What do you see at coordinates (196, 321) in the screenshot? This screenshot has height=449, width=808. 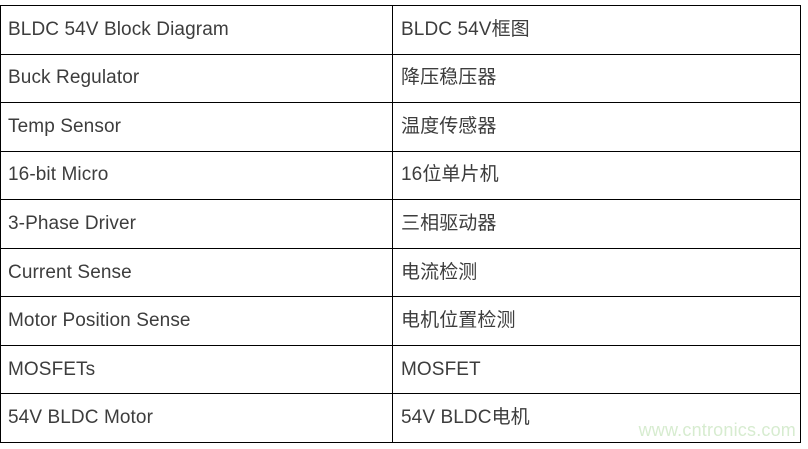 I see `cell-english-term: Motor Position Sense` at bounding box center [196, 321].